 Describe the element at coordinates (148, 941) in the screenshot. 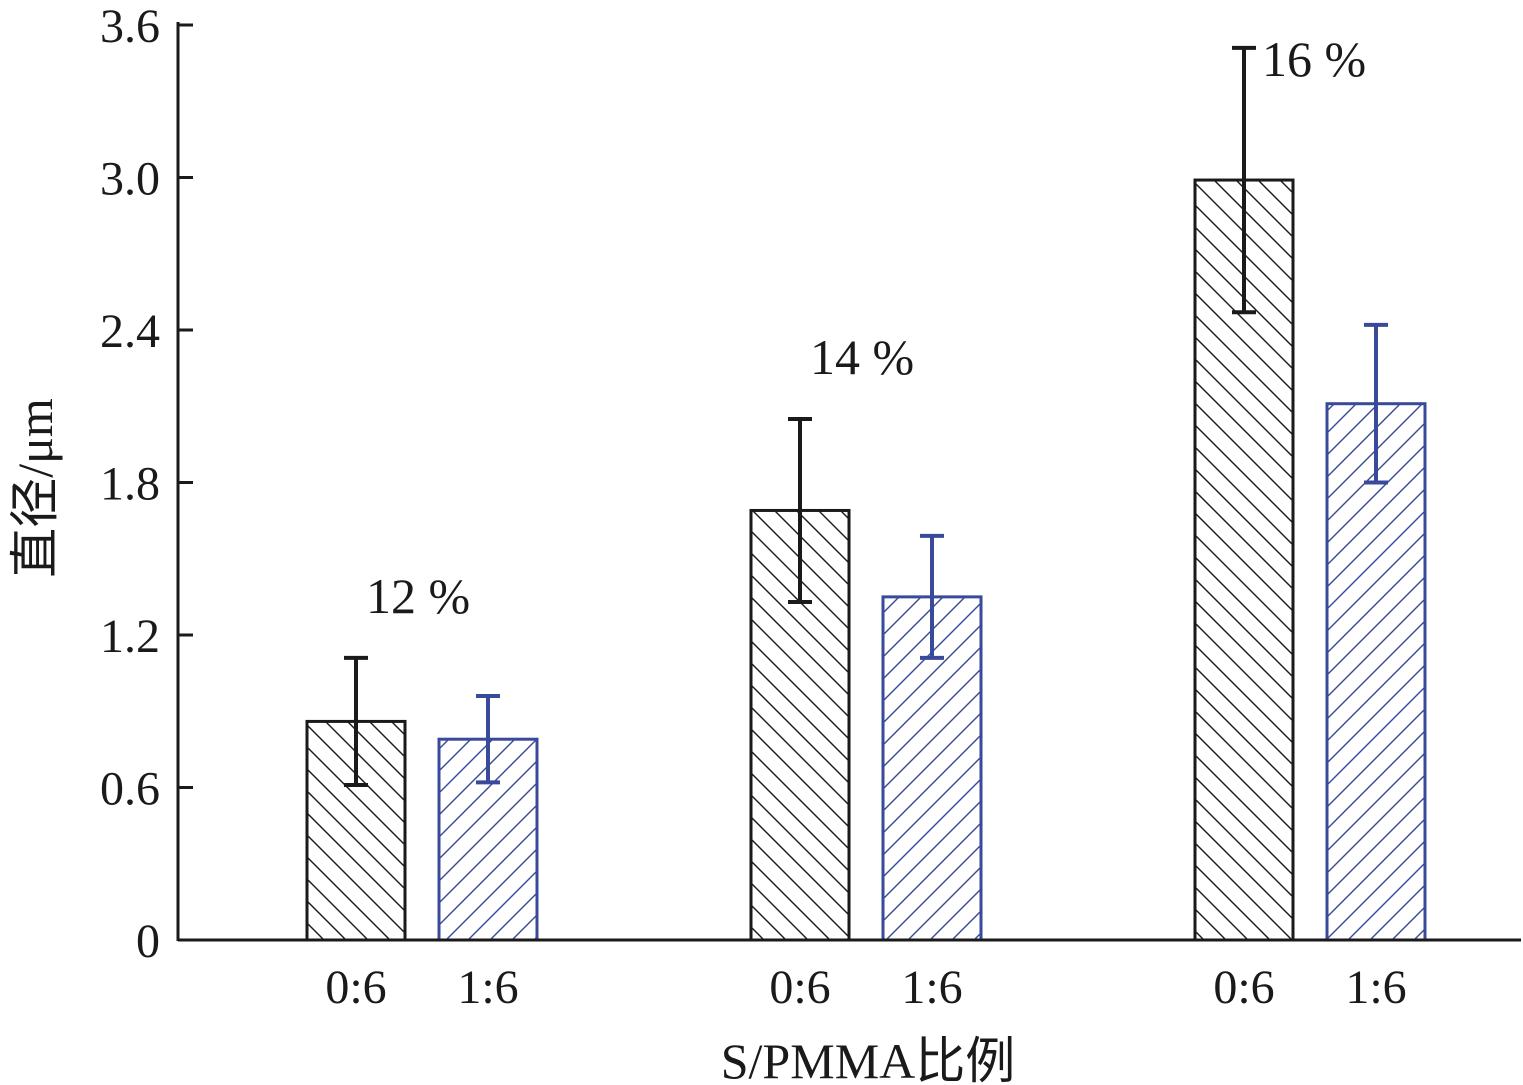

I see `y-tick-label: 0` at that location.